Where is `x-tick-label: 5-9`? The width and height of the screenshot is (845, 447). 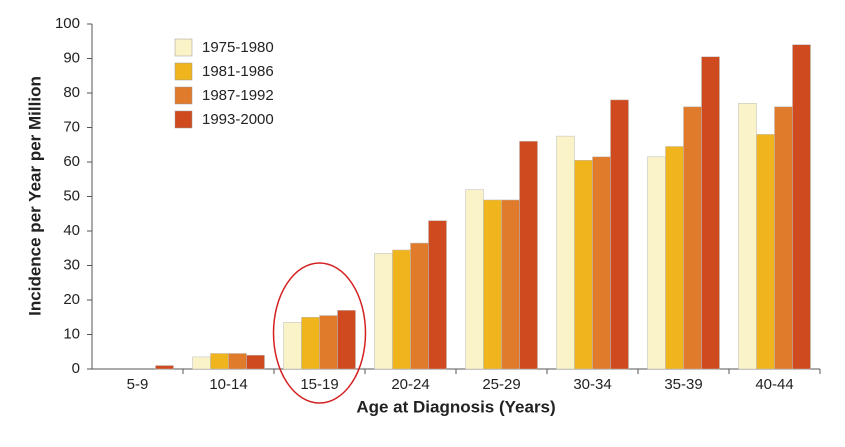
x-tick-label: 5-9 is located at coordinates (138, 384).